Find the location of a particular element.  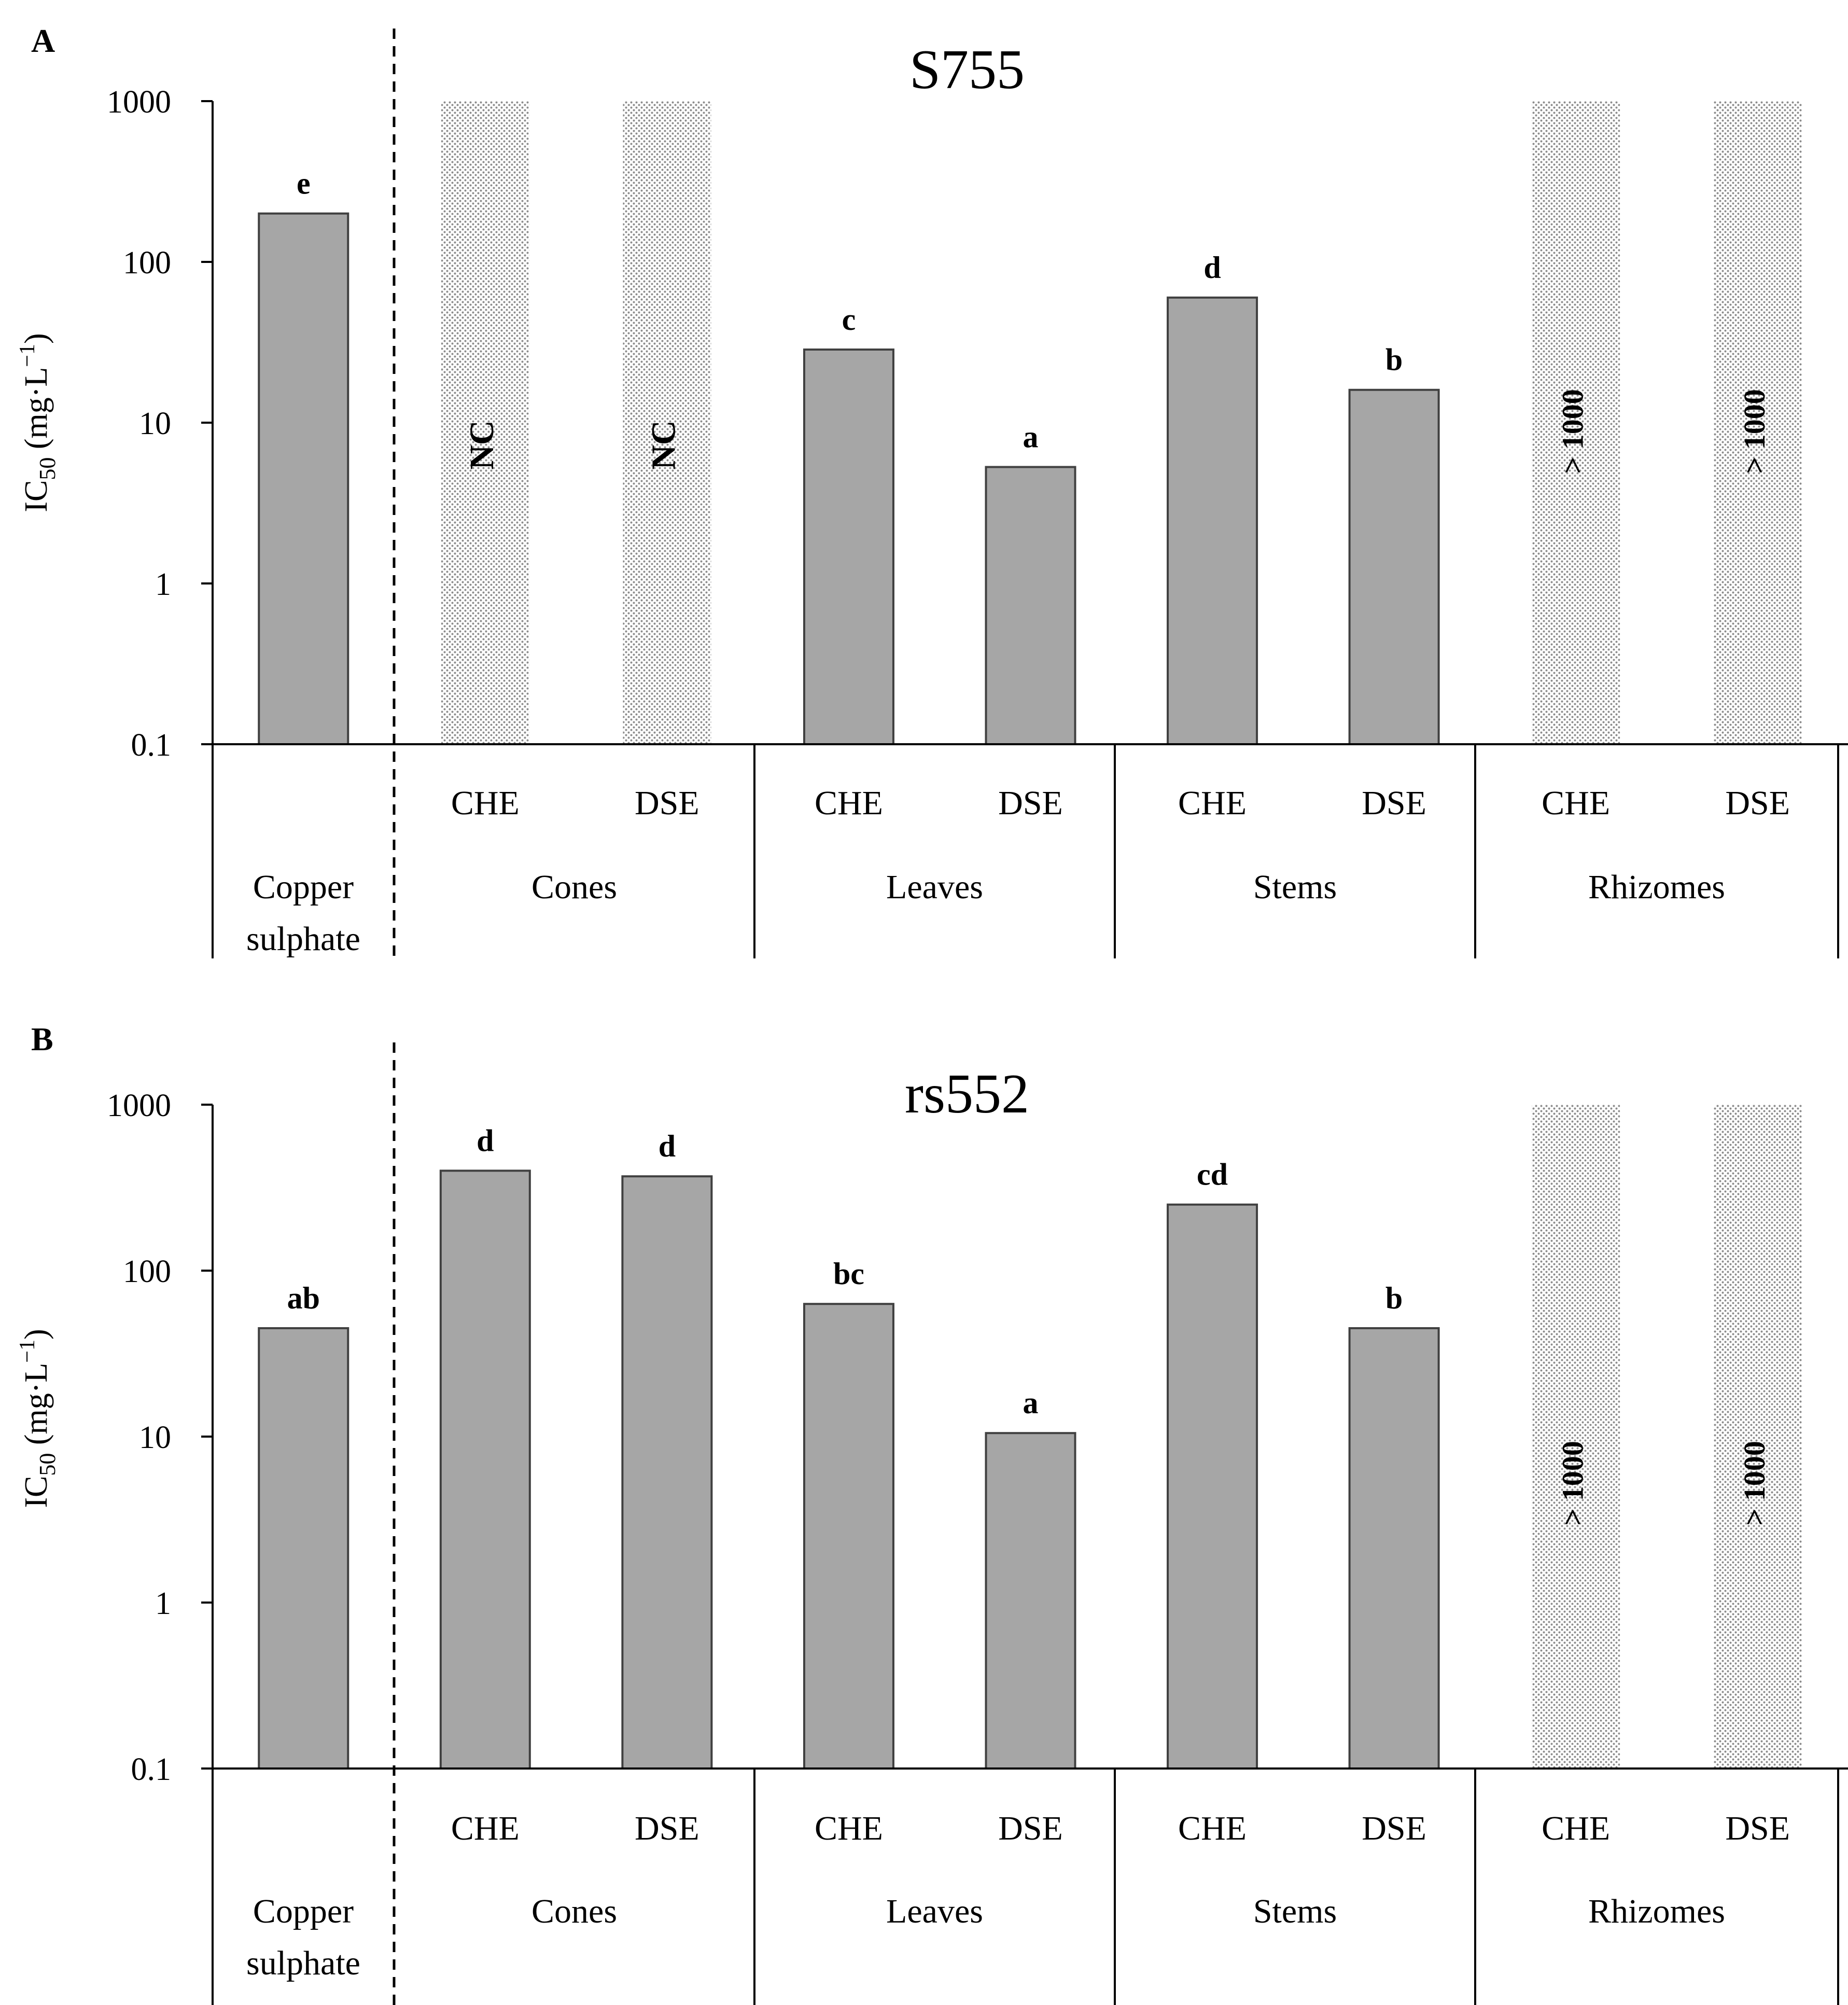

chart-title: rs552 is located at coordinates (967, 1094).